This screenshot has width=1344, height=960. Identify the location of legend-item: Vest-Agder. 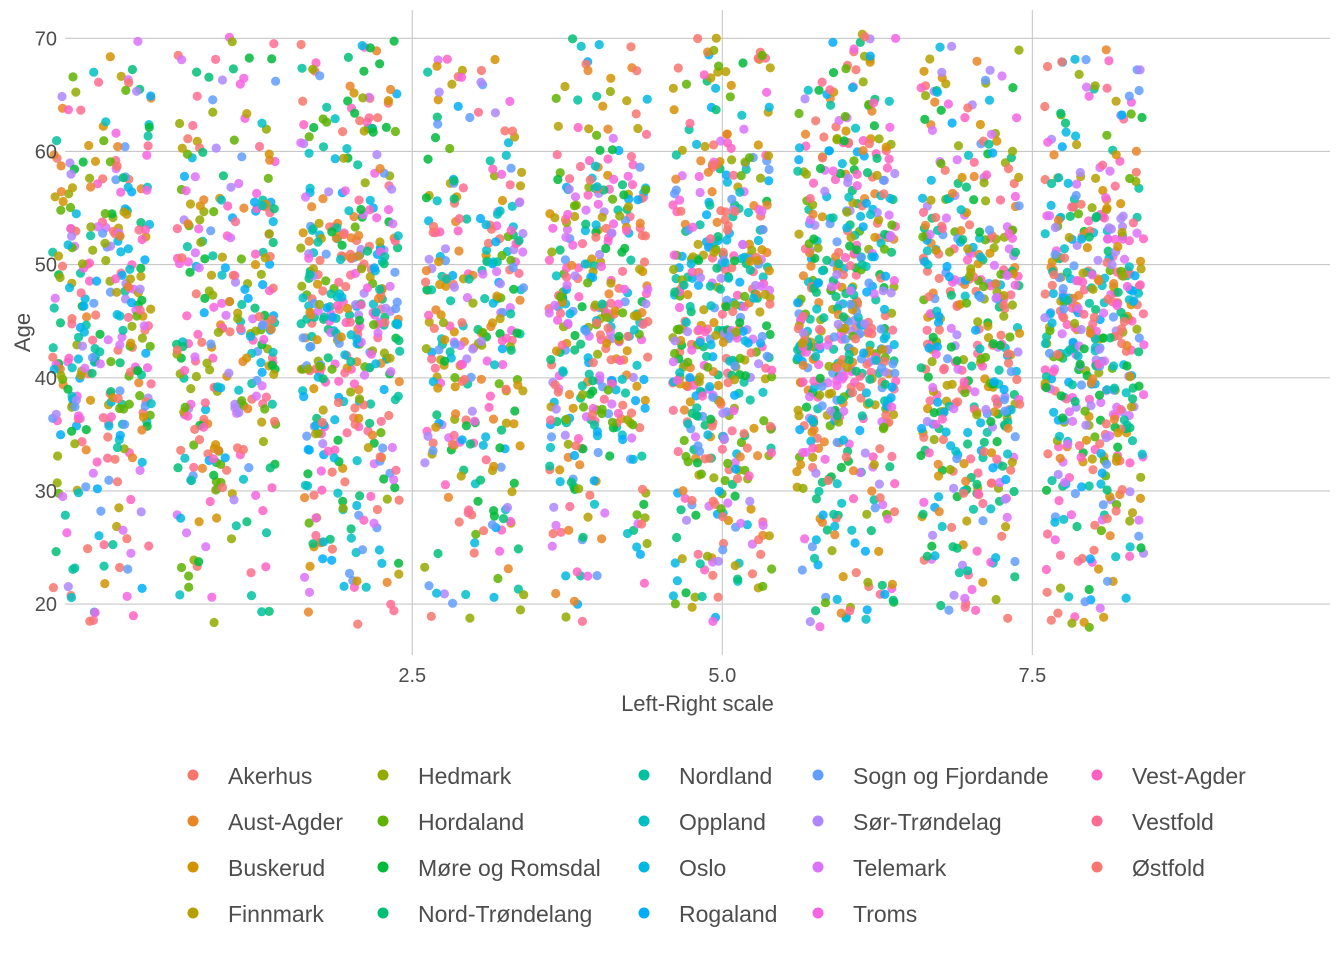
(1168, 776).